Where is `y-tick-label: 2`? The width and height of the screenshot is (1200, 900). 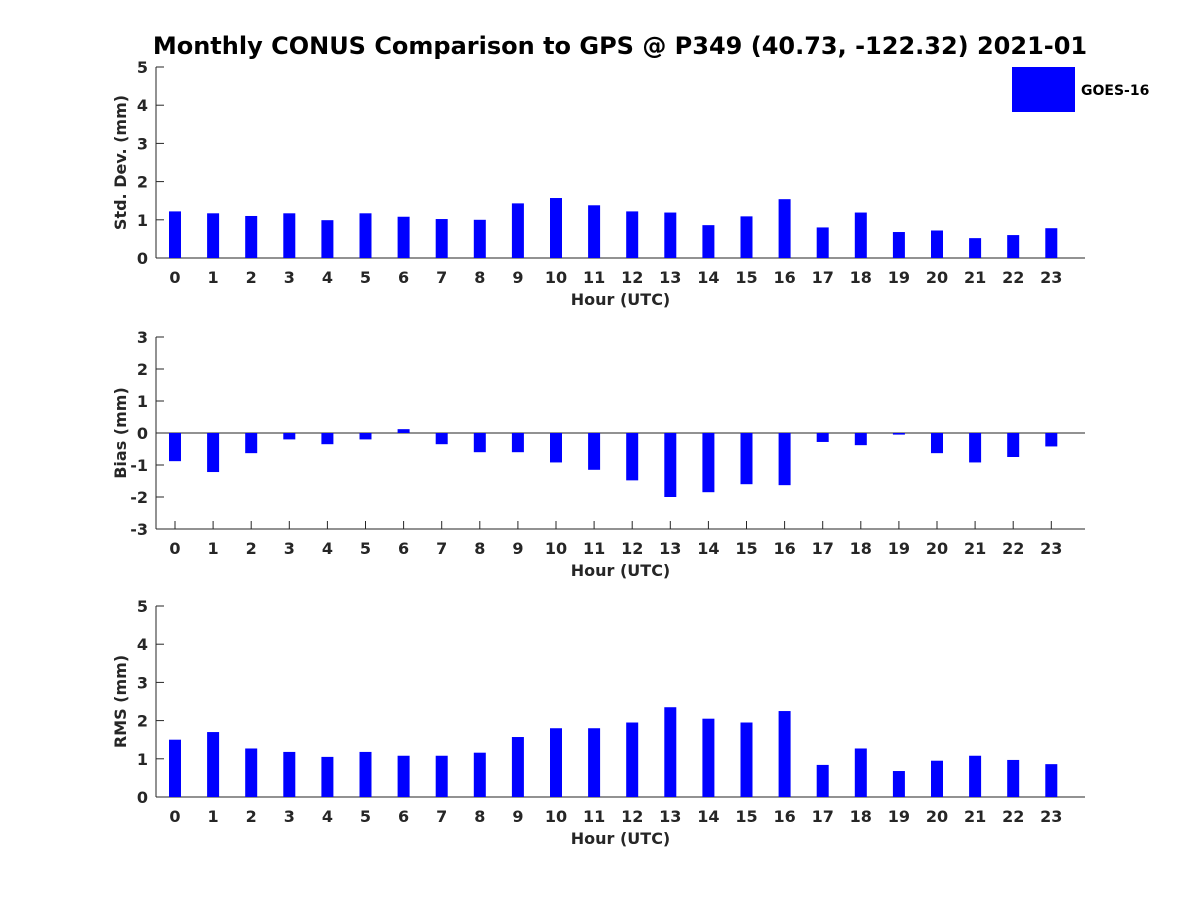
y-tick-label: 2 is located at coordinates (142, 182).